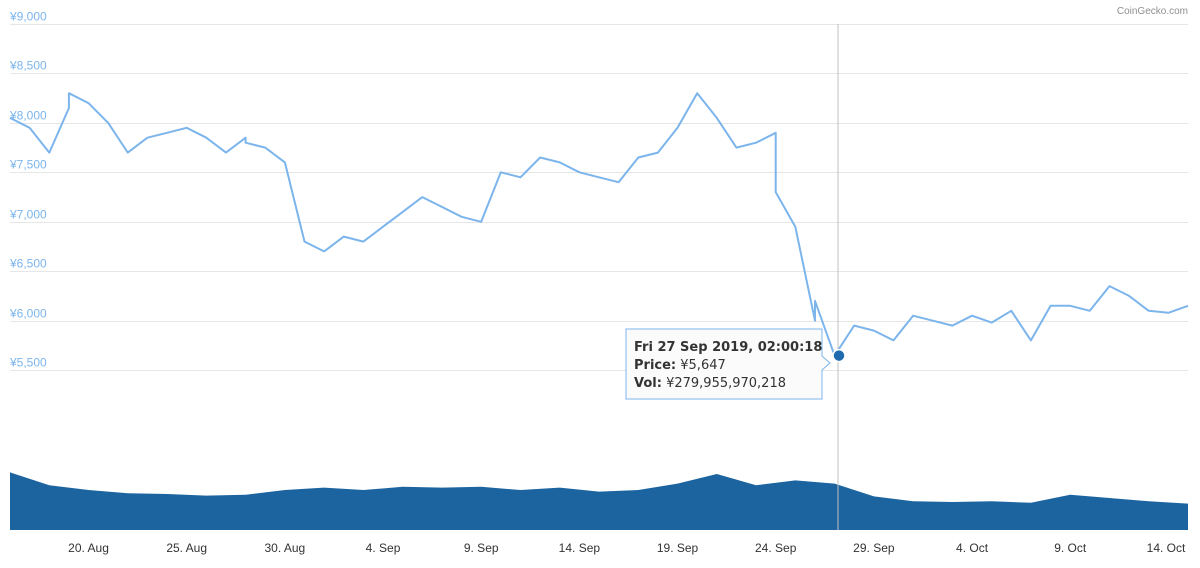 Image resolution: width=1200 pixels, height=568 pixels. What do you see at coordinates (655, 365) in the screenshot?
I see `tooltip-price-label: Price:` at bounding box center [655, 365].